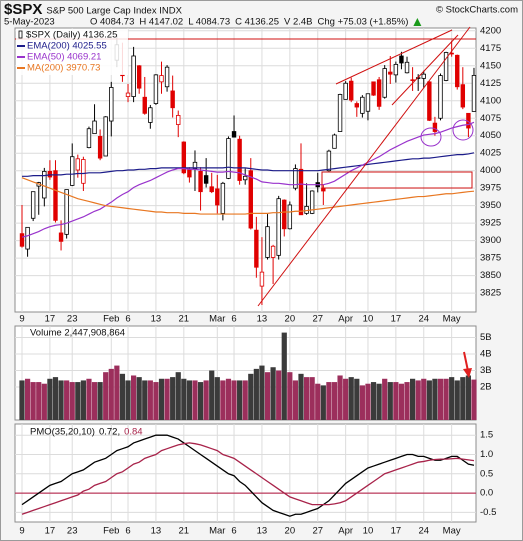 The width and height of the screenshot is (523, 541). What do you see at coordinates (490, 170) in the screenshot?
I see `y-tick-label: 4000` at bounding box center [490, 170].